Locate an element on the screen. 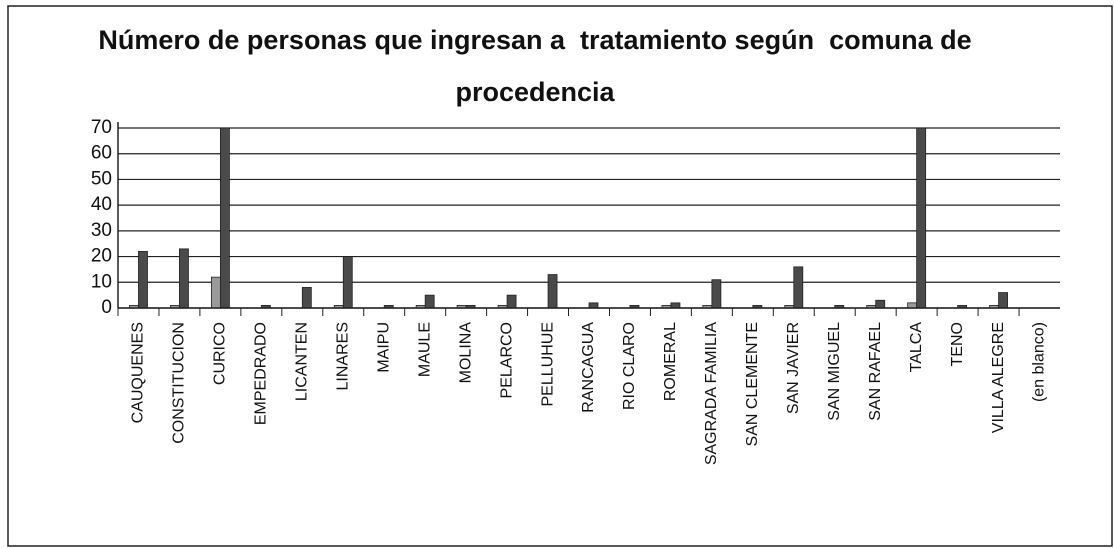 This screenshot has width=1114, height=548. x-tick-label: LINARES is located at coordinates (342, 356).